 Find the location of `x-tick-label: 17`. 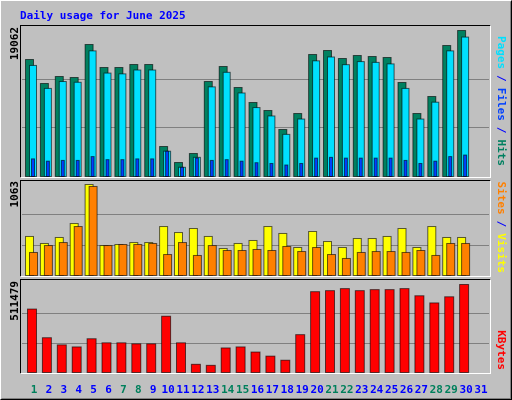

x-tick-label: 17 is located at coordinates (272, 389).